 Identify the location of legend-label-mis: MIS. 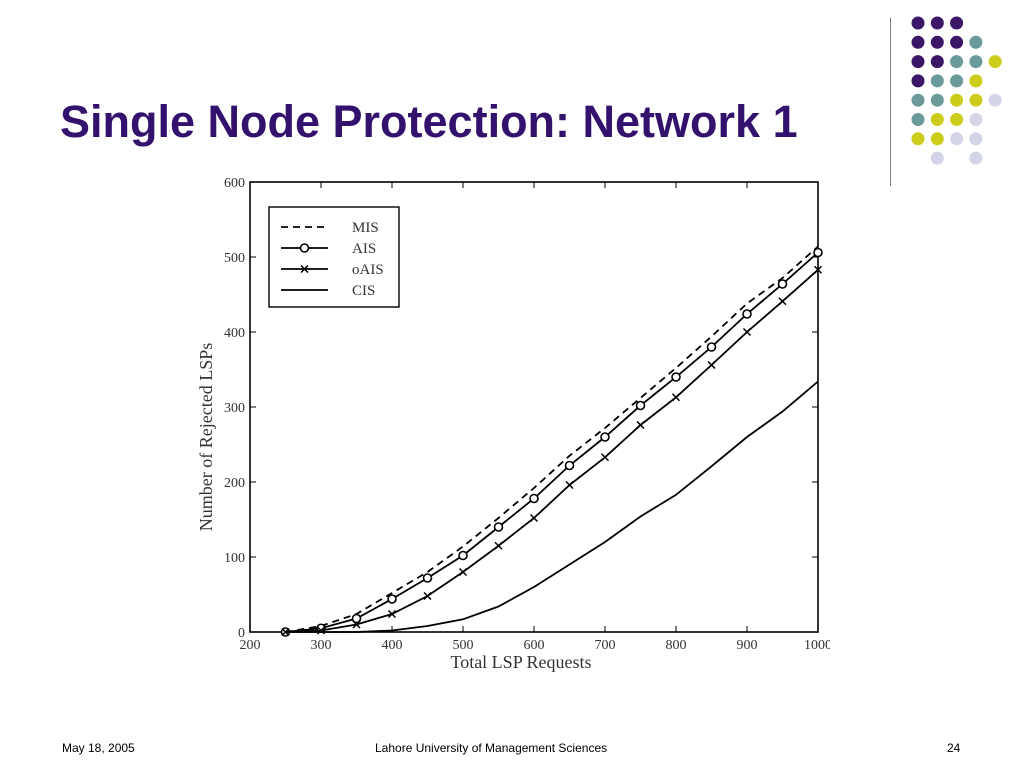
(365, 228).